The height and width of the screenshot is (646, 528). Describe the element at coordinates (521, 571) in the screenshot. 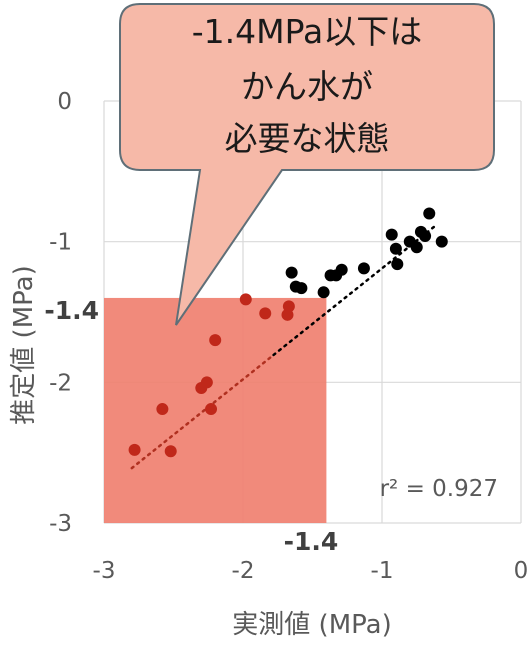

I see `x-tick-label: 0` at that location.